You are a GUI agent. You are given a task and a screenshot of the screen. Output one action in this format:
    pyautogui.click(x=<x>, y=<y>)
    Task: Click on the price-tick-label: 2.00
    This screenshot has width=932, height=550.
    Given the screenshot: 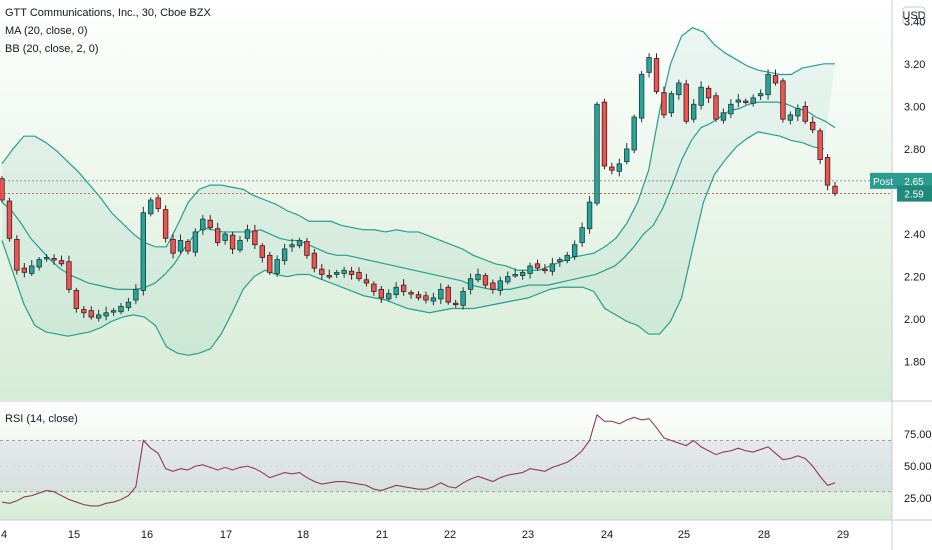 What is the action you would take?
    pyautogui.click(x=914, y=320)
    